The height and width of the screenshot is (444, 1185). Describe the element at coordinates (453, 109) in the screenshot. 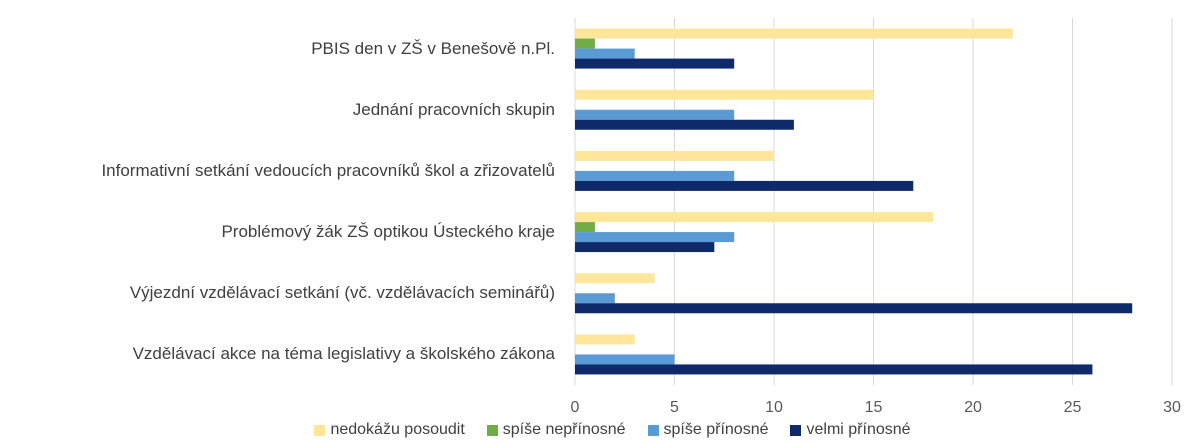

I see `category-label: Jednání pracovních skupin` at that location.